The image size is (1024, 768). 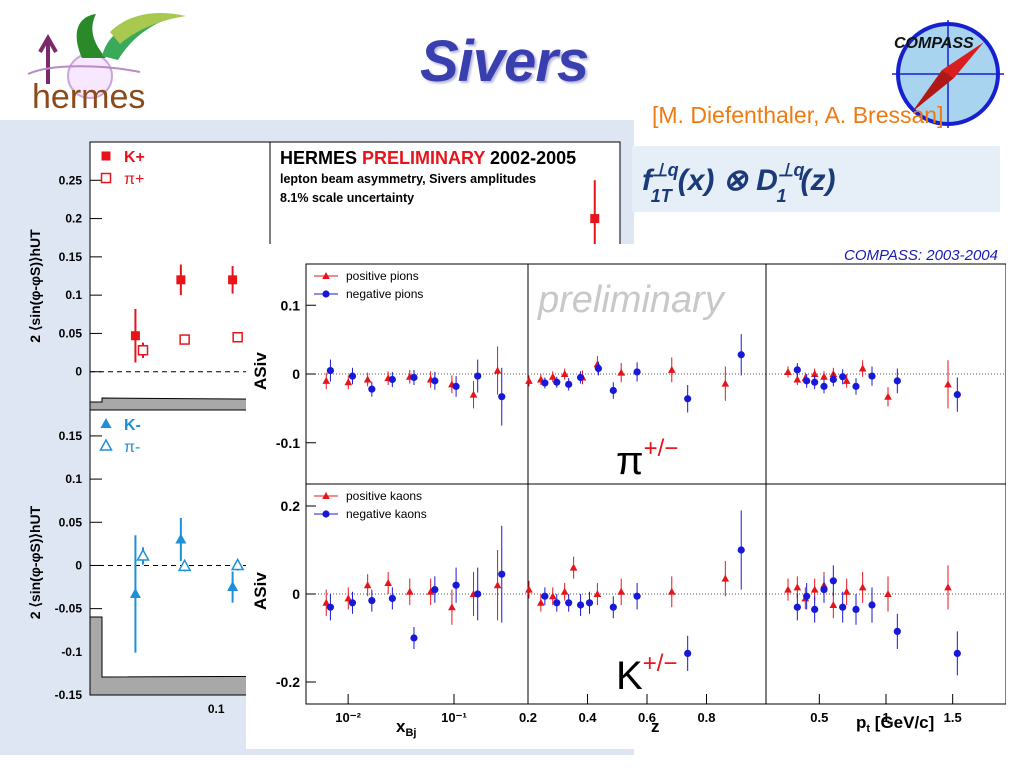 I want to click on x-tick-label: 0.5, so click(x=819, y=717).